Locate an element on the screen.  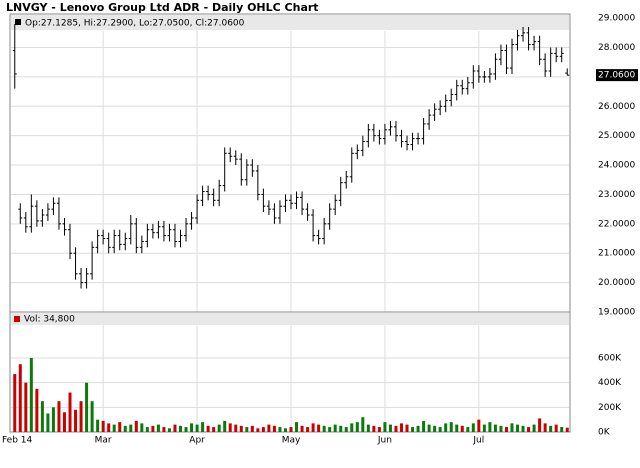
x-tick-label: Mar is located at coordinates (103, 441).